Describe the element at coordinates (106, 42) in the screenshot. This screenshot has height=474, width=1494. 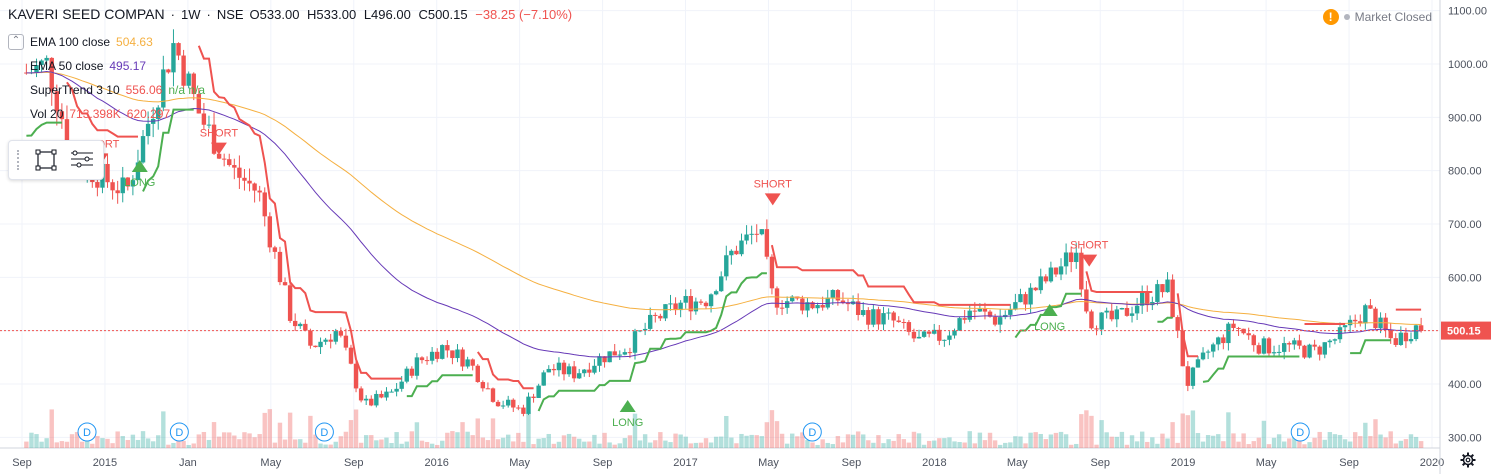
I see `indicator-ema100: ⌃ EMA 100 close 504.63` at that location.